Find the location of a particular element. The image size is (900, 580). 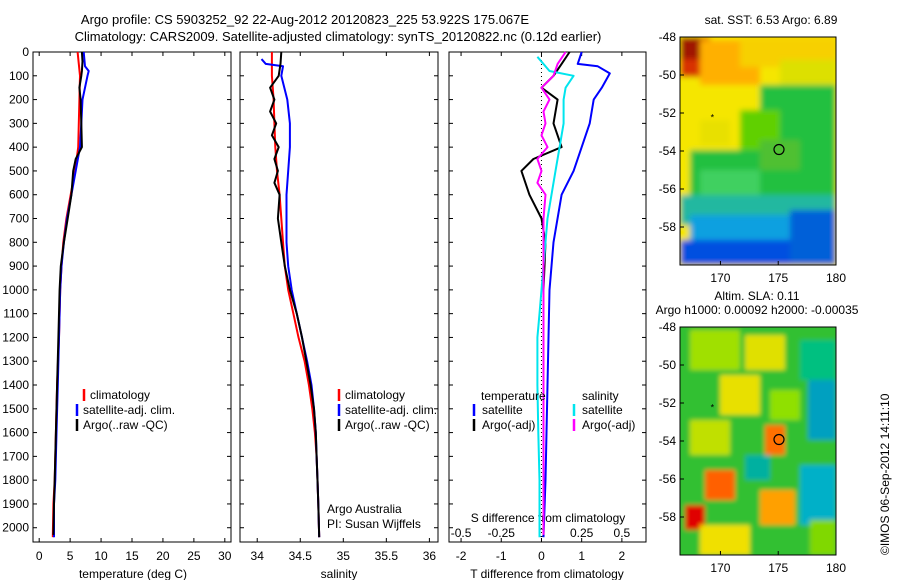

map-y-tick-label: -50 is located at coordinates (668, 75).